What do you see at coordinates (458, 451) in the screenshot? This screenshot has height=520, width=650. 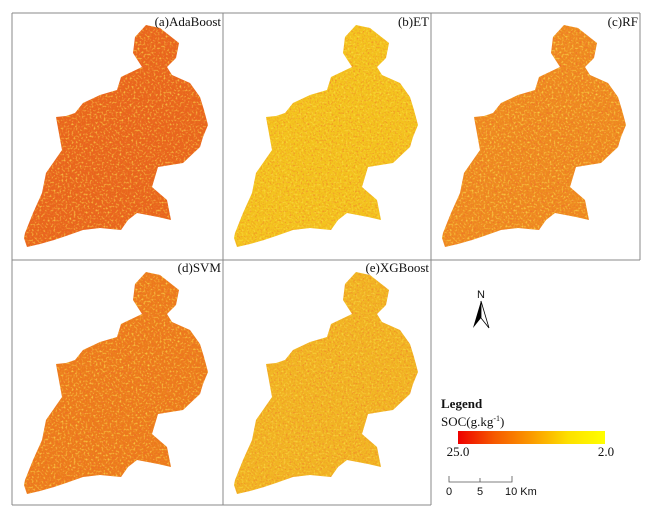 I see `legend-max-label: 25.0` at bounding box center [458, 451].